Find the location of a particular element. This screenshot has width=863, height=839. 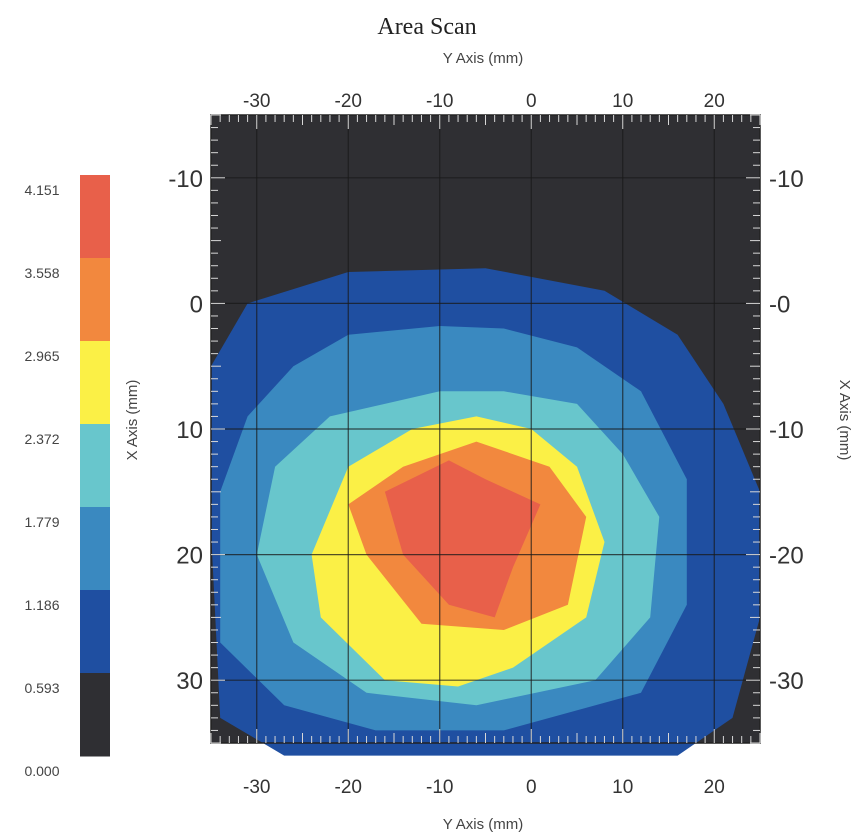

left-axis-title: X Axis (mm) is located at coordinates (132, 420).